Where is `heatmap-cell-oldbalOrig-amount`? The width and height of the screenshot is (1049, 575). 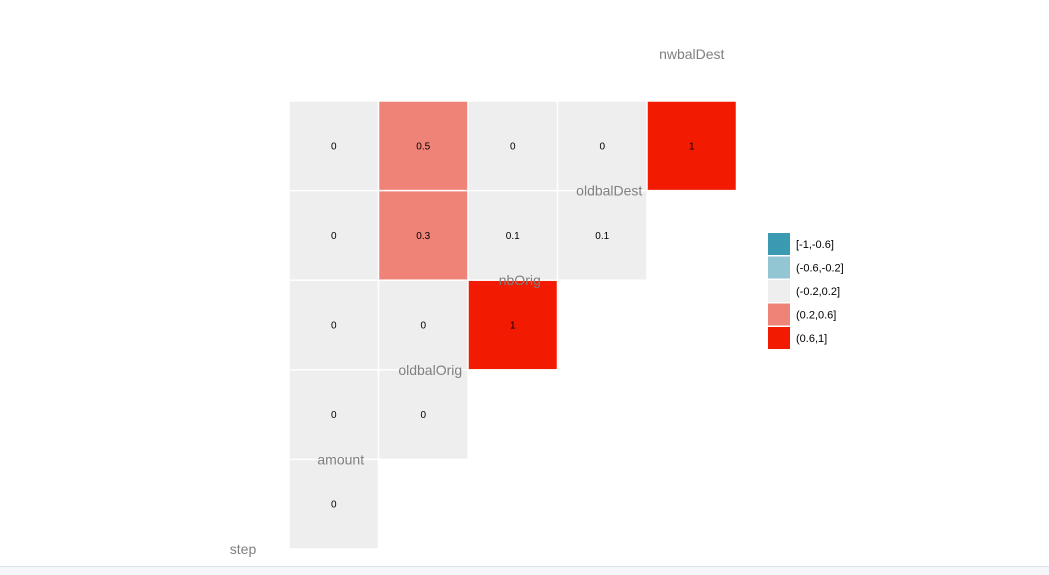 heatmap-cell-oldbalOrig-amount is located at coordinates (423, 414).